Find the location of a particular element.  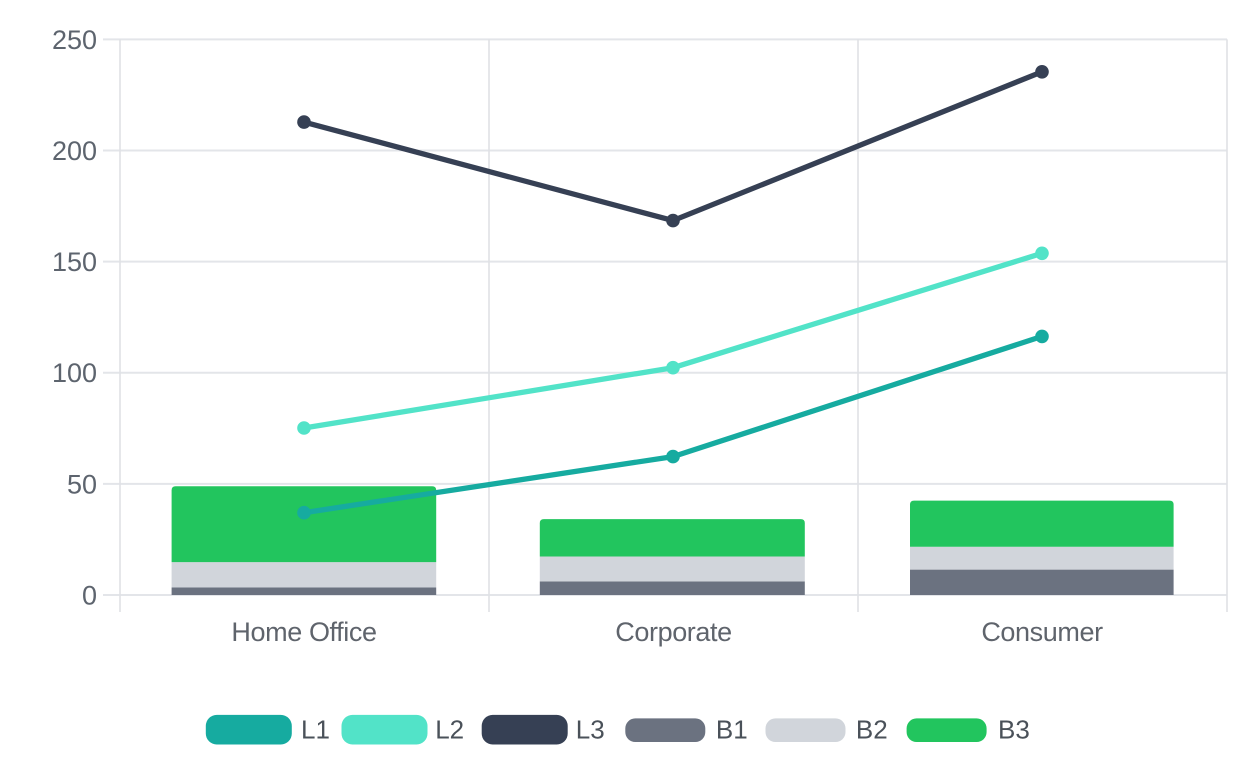

svg-text: Consumer is located at coordinates (1042, 632).